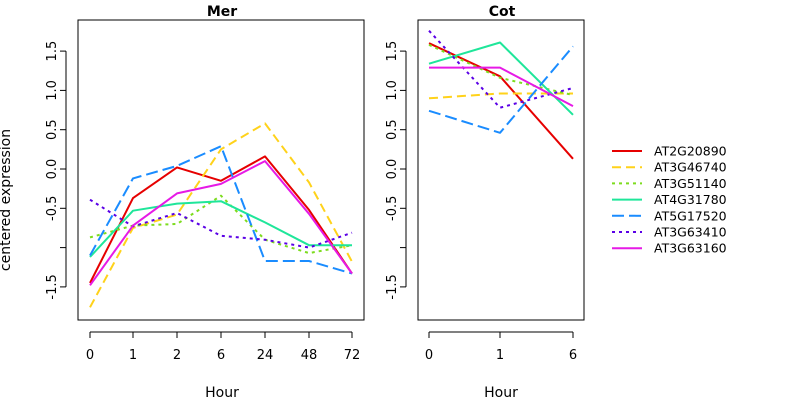 The image size is (800, 400). I want to click on panel-cot-x-axis-title: Hour, so click(501, 392).